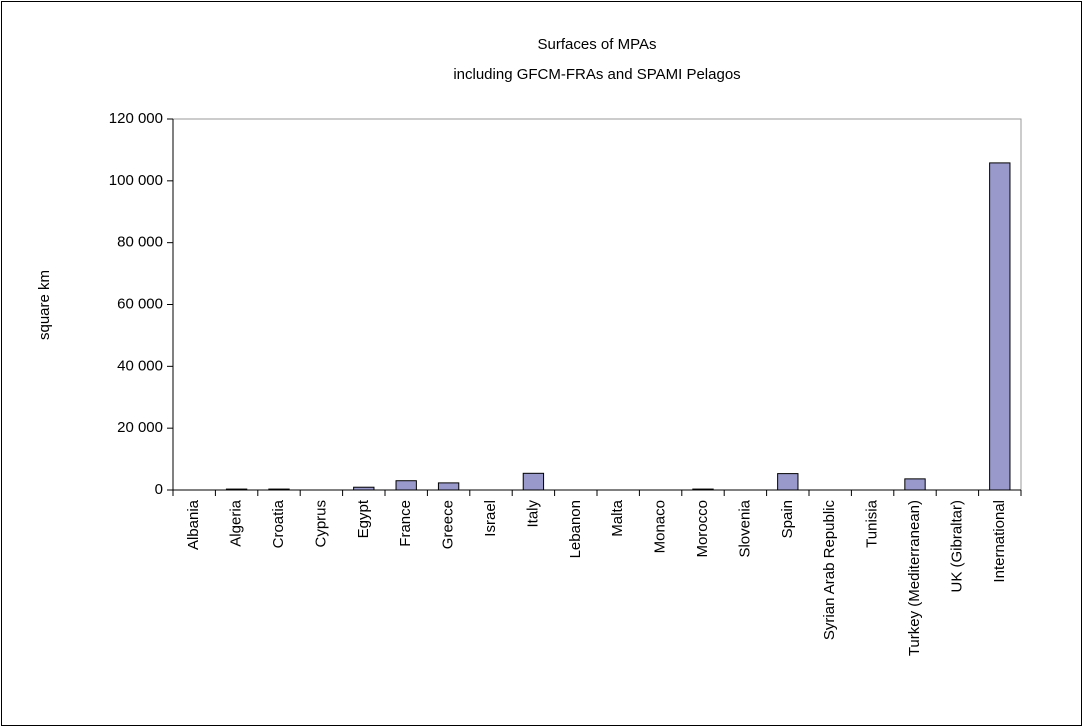  I want to click on x-tick-label: France, so click(405, 523).